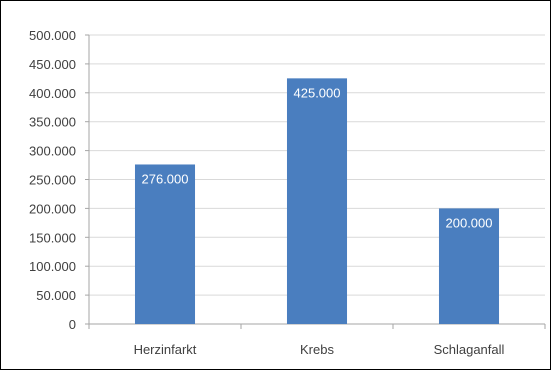 The width and height of the screenshot is (551, 370). What do you see at coordinates (52, 122) in the screenshot?
I see `y-tick-label: 350.000` at bounding box center [52, 122].